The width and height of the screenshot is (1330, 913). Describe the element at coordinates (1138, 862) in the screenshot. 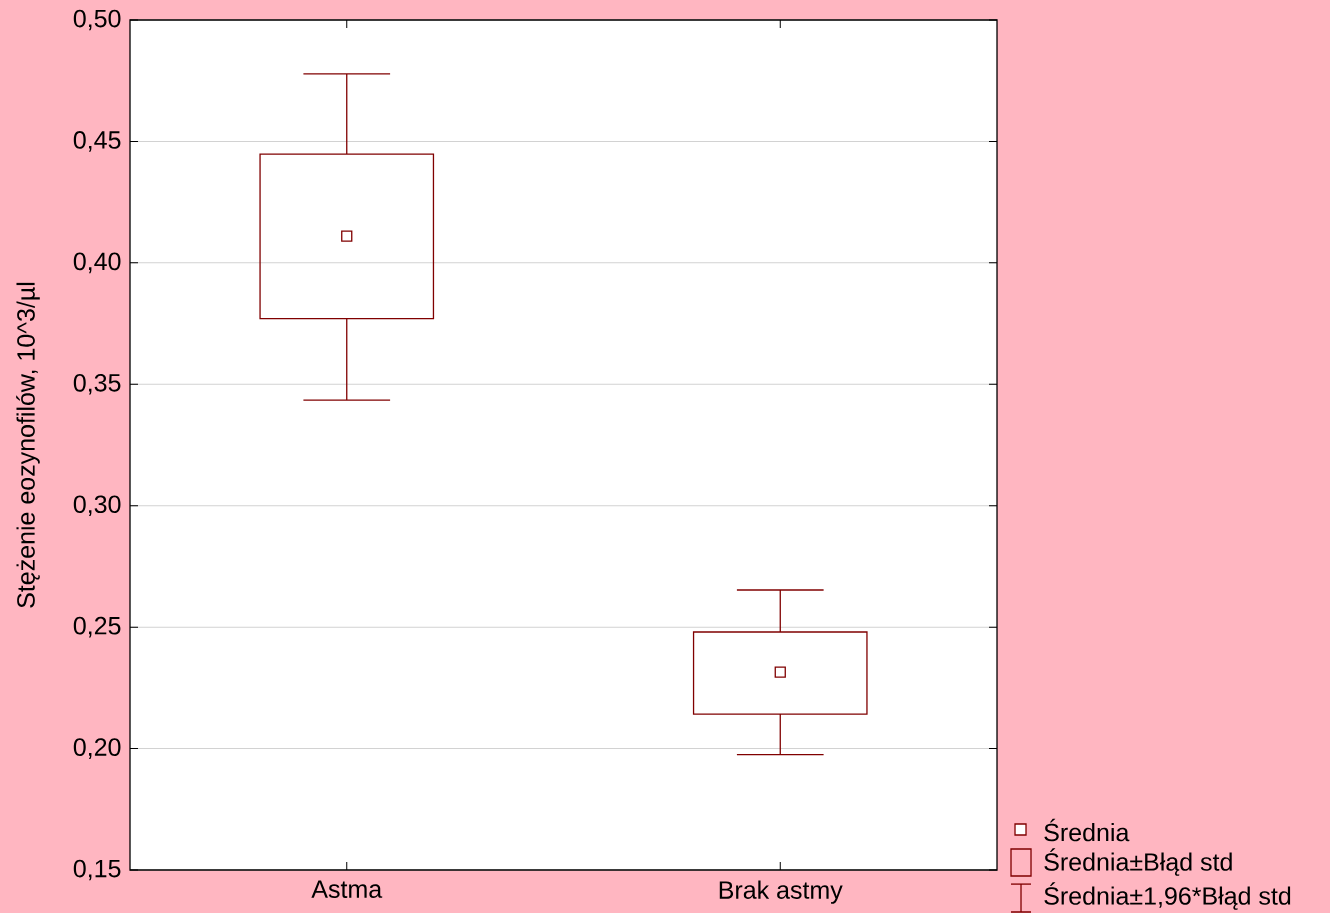

I see `text: Średnia±Błąd std` at that location.